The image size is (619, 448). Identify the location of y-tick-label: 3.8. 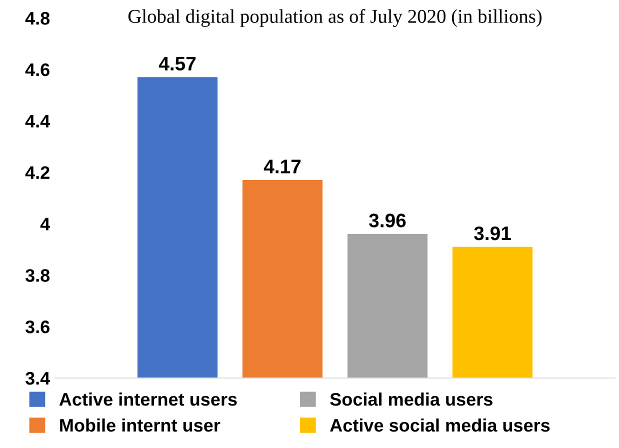
(37, 275).